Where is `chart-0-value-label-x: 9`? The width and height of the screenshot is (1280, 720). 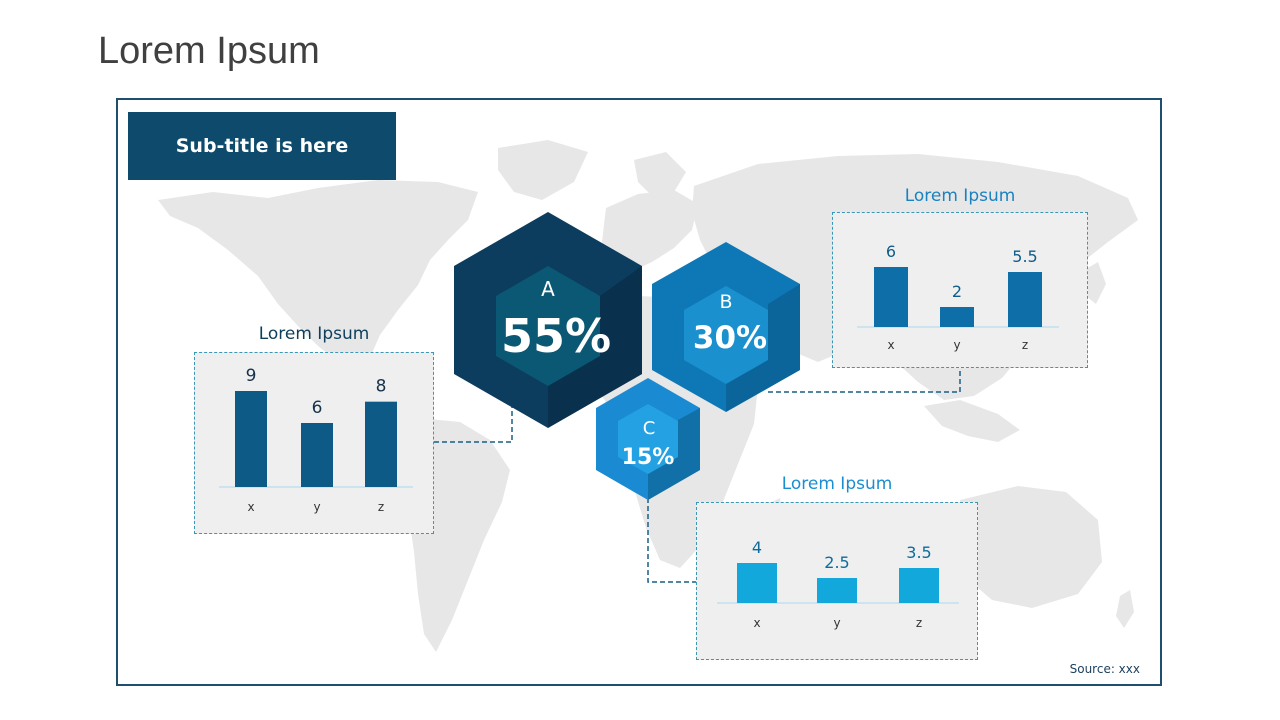 chart-0-value-label-x: 9 is located at coordinates (251, 376).